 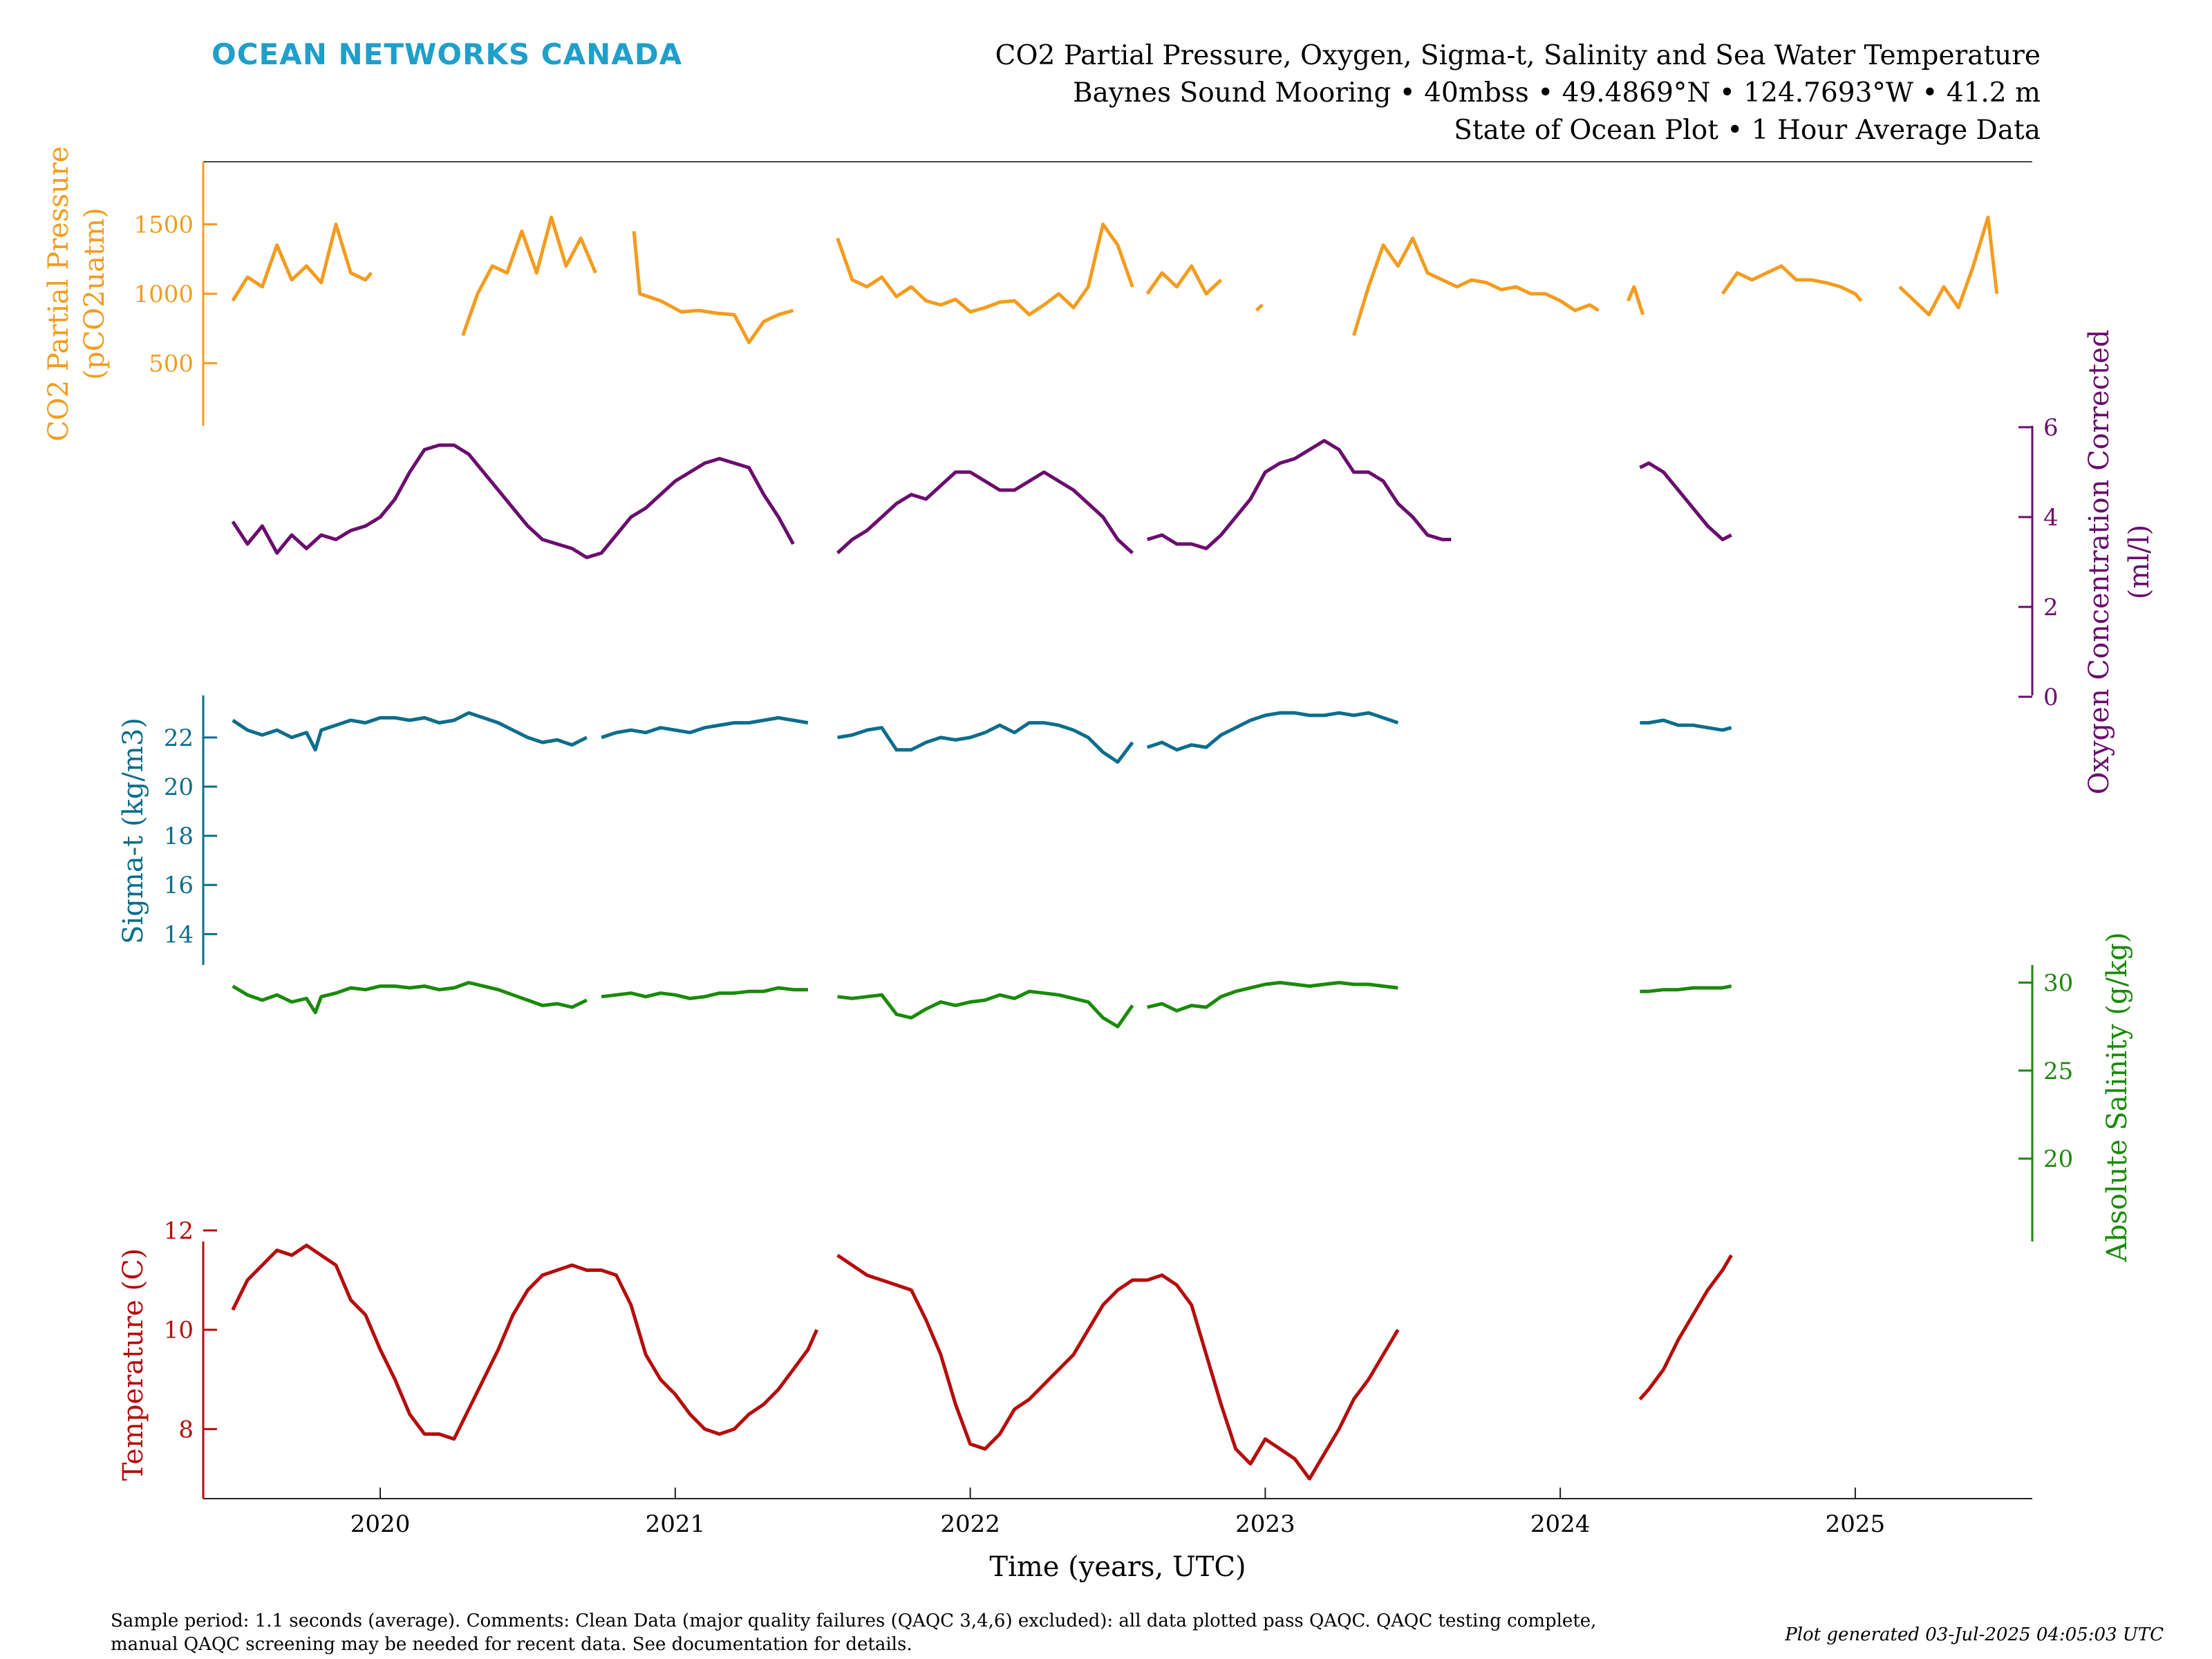 What do you see at coordinates (179, 836) in the screenshot?
I see `sigma-y-tick-label: 18` at bounding box center [179, 836].